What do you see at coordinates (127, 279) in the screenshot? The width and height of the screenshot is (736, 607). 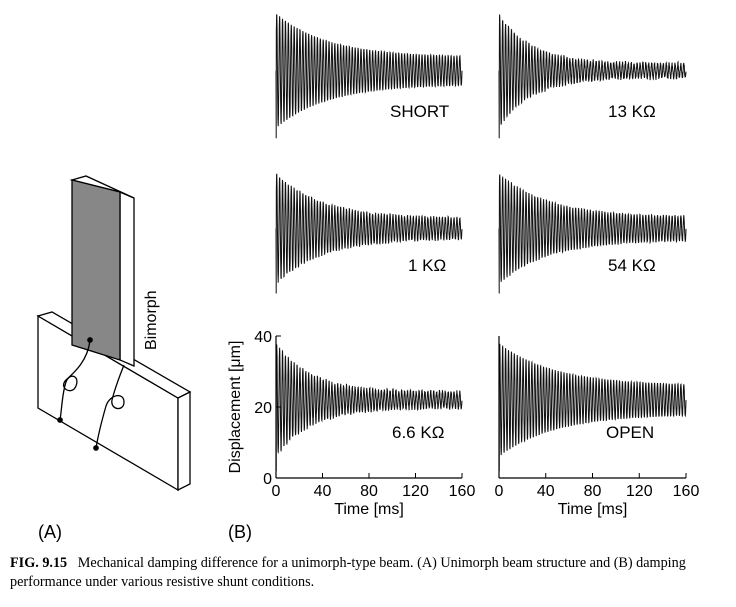 I see `bimorph-plate-side` at bounding box center [127, 279].